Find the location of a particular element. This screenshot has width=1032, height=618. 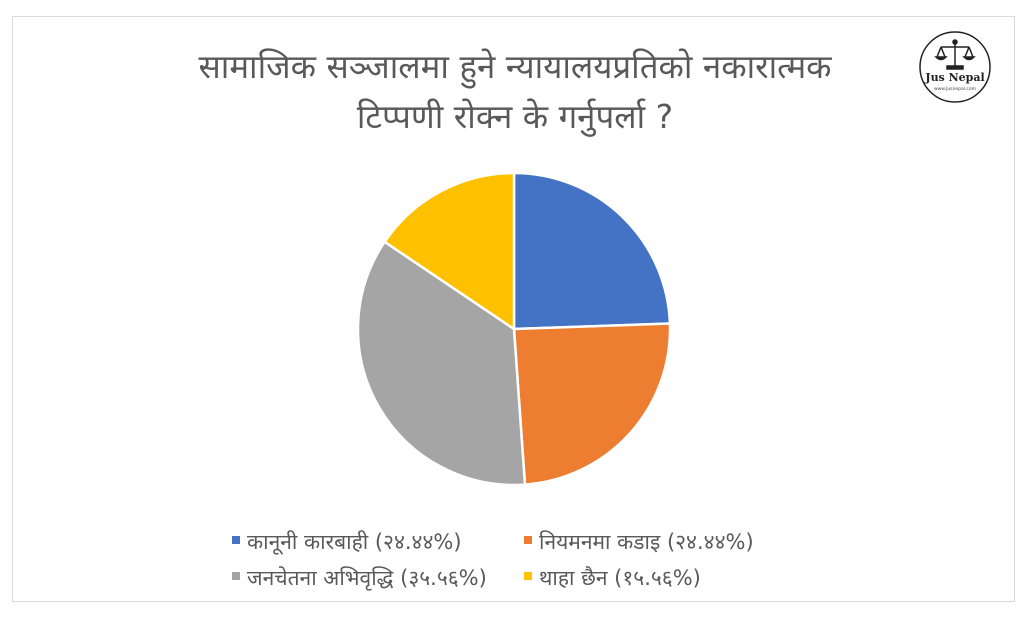

jus-nepal-logo: Jus Nepal www.Jusnepal.com is located at coordinates (955, 67).